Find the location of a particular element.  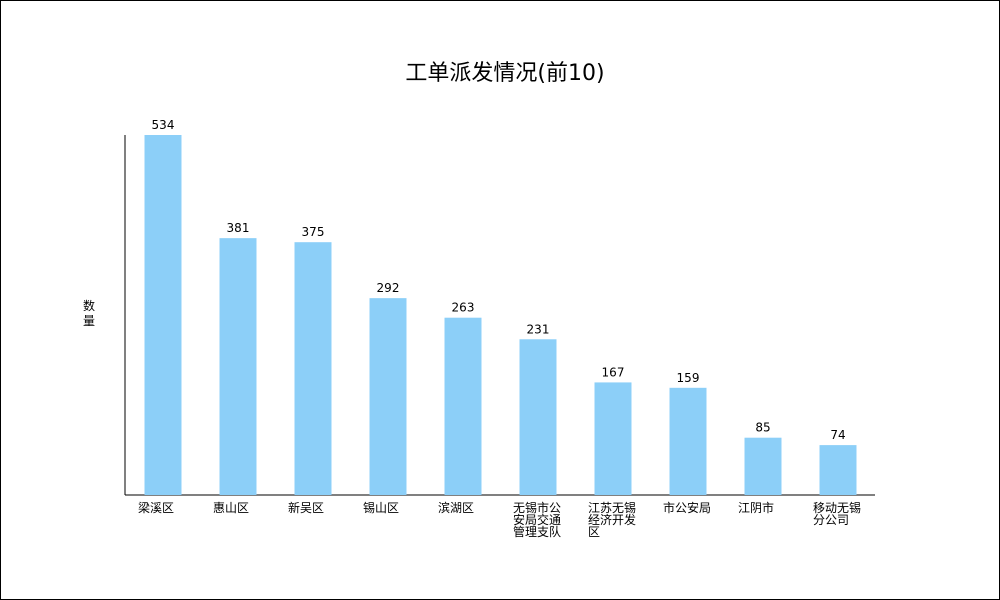

x-tick-label: 市公安局 is located at coordinates (687, 507).